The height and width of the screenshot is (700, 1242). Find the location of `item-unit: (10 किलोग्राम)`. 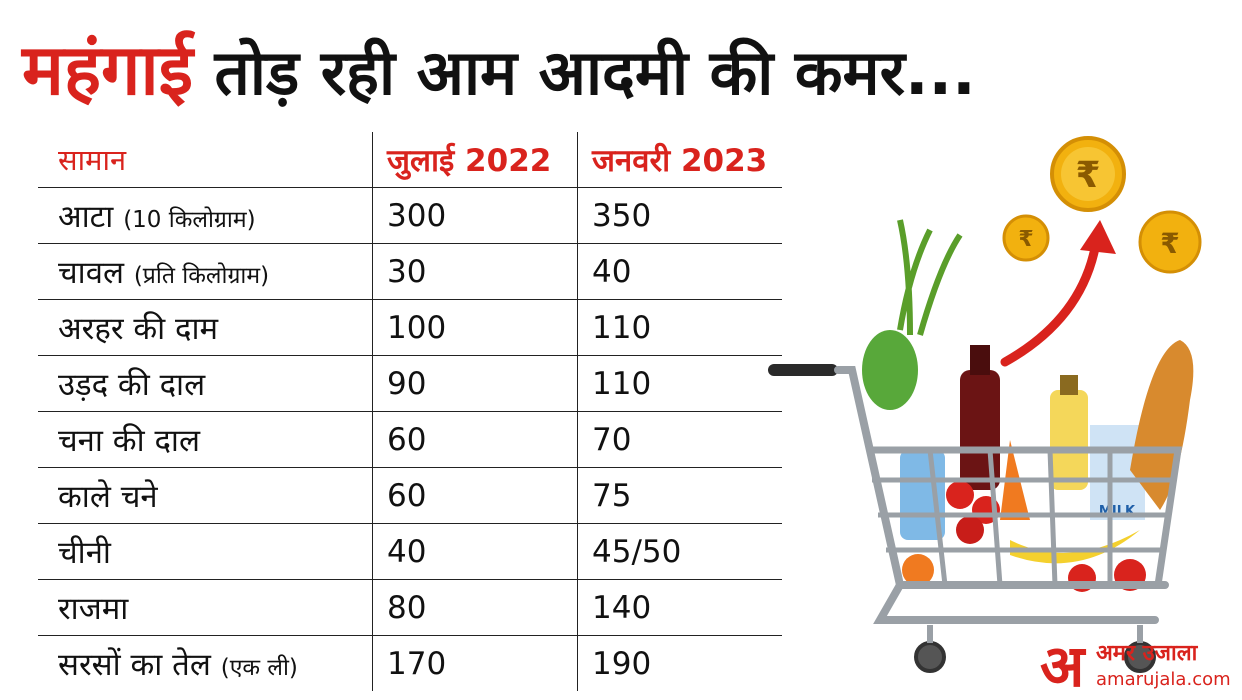

item-unit: (10 किलोग्राम) is located at coordinates (189, 219).